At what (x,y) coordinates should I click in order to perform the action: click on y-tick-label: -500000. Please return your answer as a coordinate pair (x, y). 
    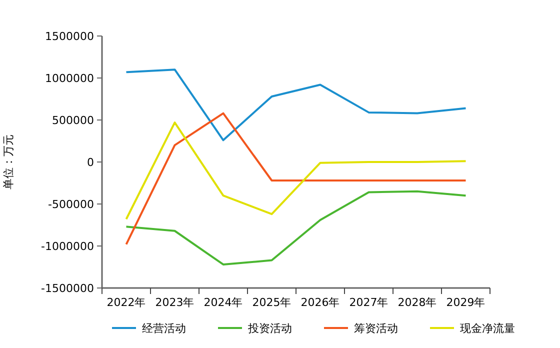
    Looking at the image, I should click on (71, 204).